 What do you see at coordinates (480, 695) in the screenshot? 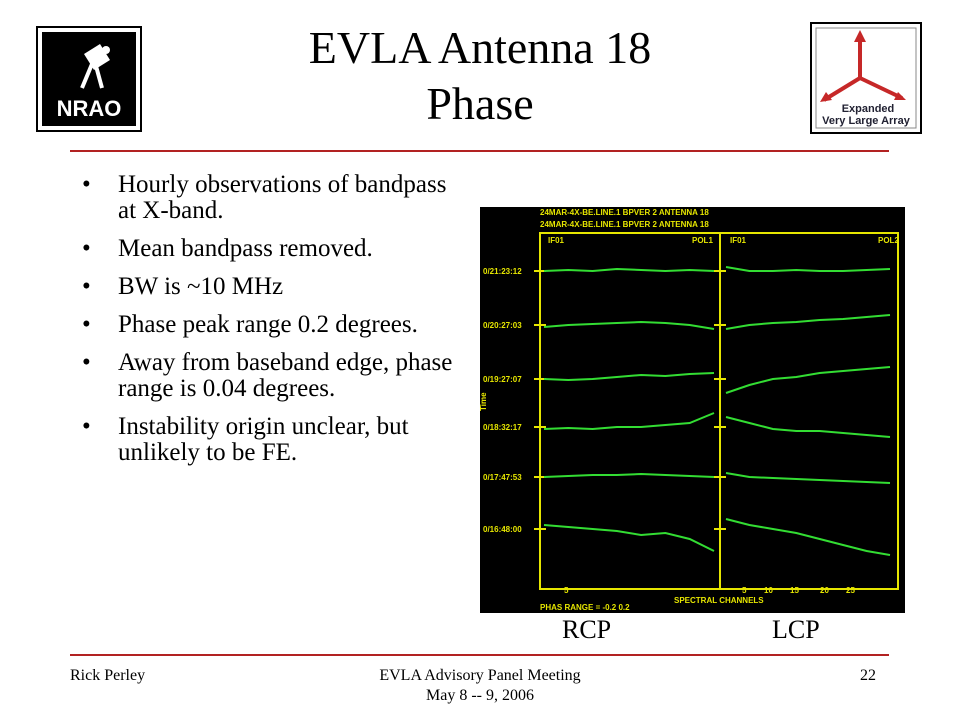
I see `footer-event-date: May 8 -- 9, 2006` at bounding box center [480, 695].